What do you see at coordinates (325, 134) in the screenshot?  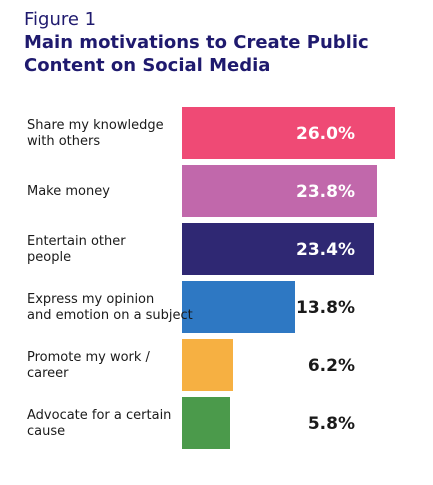 I see `value-label-0: 26.0%` at bounding box center [325, 134].